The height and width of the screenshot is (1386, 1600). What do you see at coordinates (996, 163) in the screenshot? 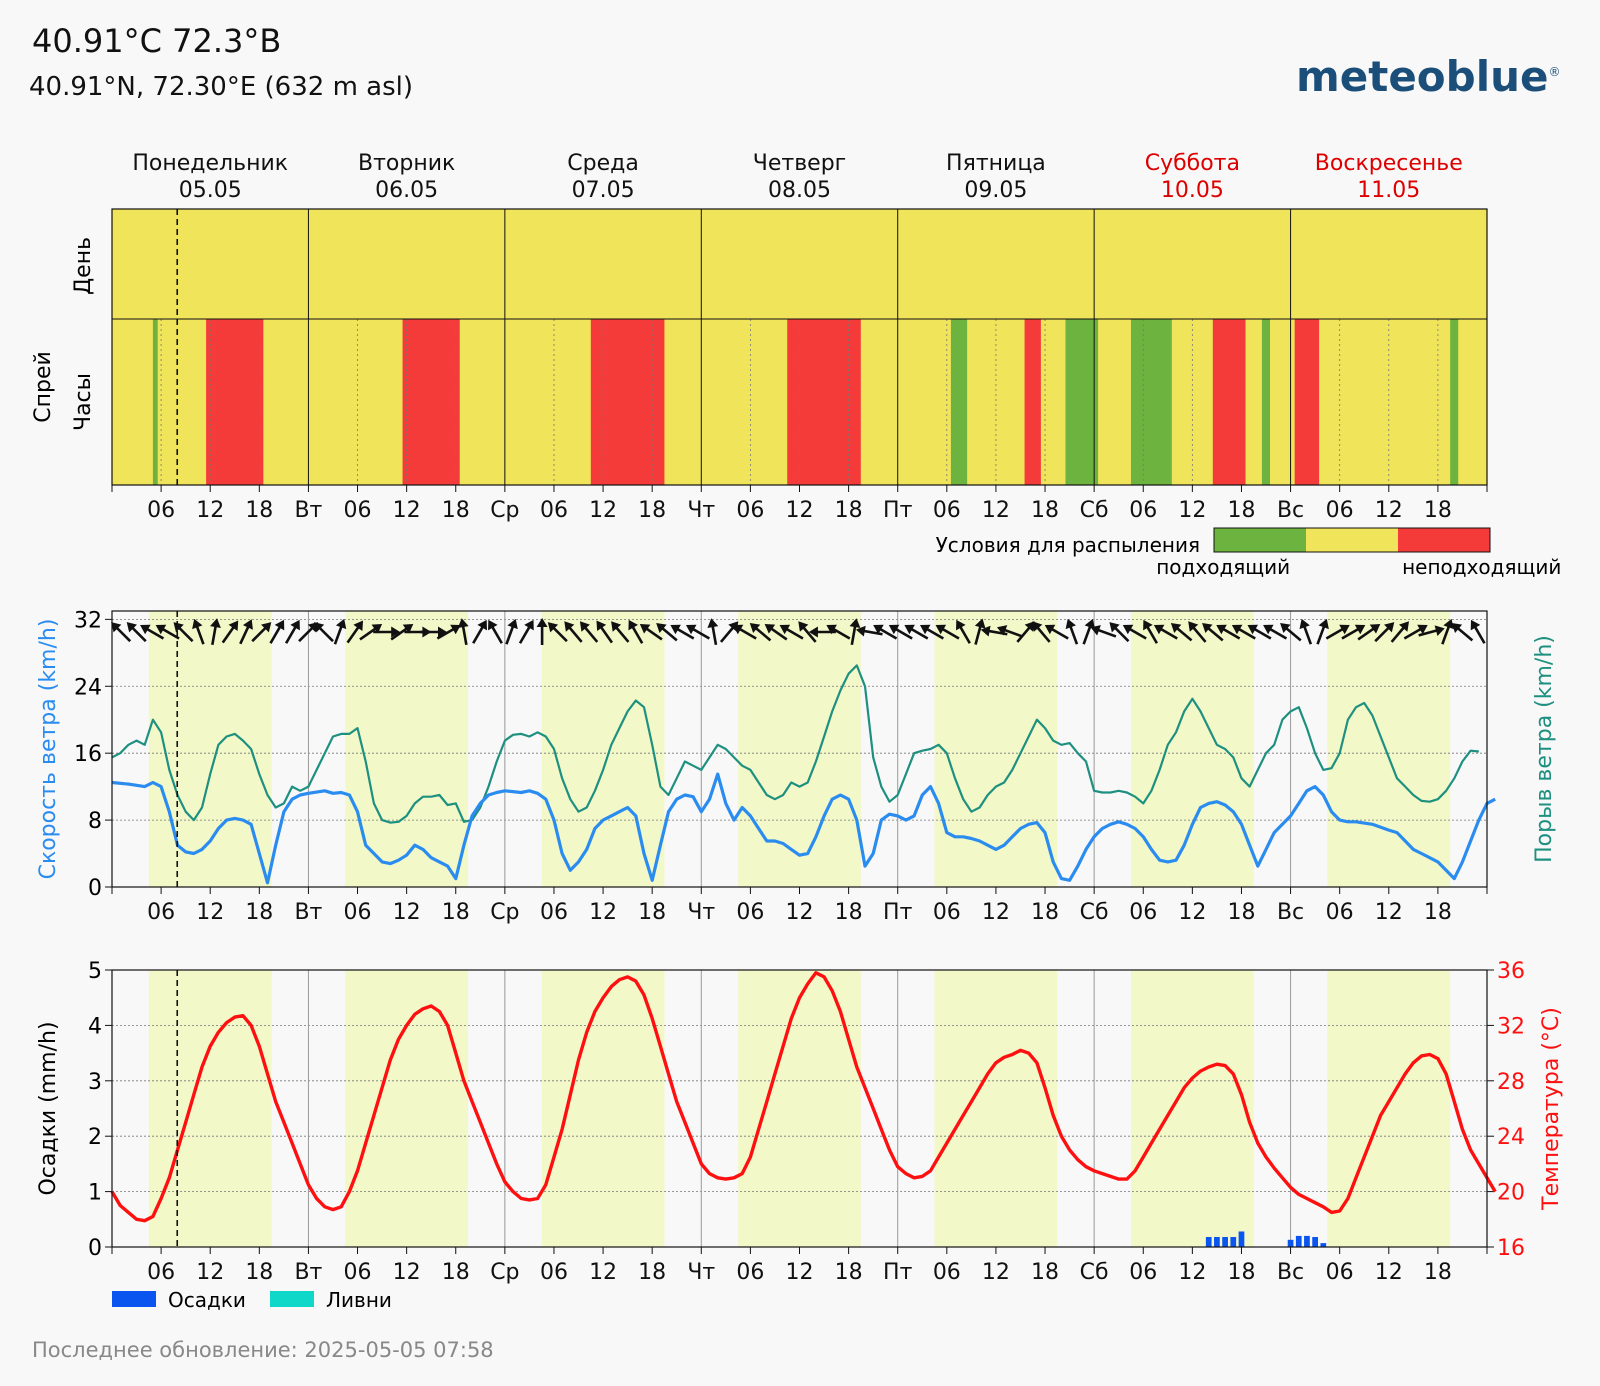
I see `day-name-label: Пятница` at bounding box center [996, 163].